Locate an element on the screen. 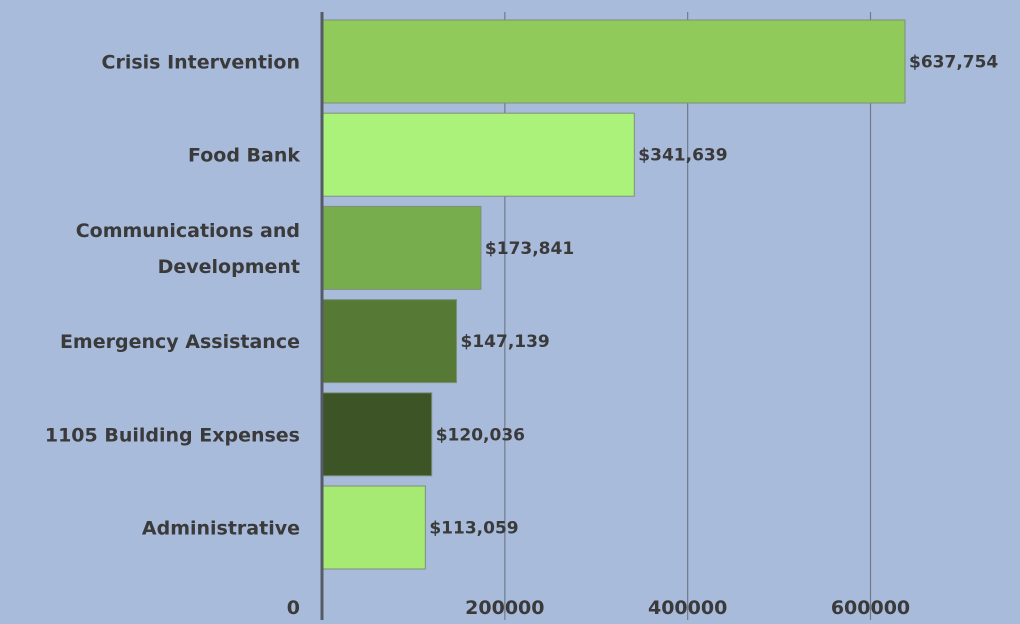 The height and width of the screenshot is (624, 1020). value-label-0: $637,754 is located at coordinates (953, 63).